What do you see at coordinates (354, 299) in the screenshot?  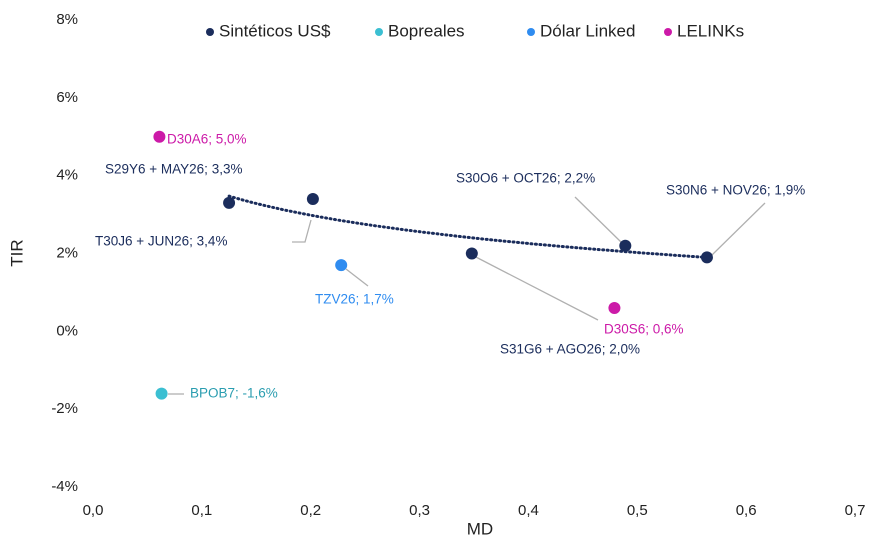 I see `data-label: TZV26; 1,7%` at bounding box center [354, 299].